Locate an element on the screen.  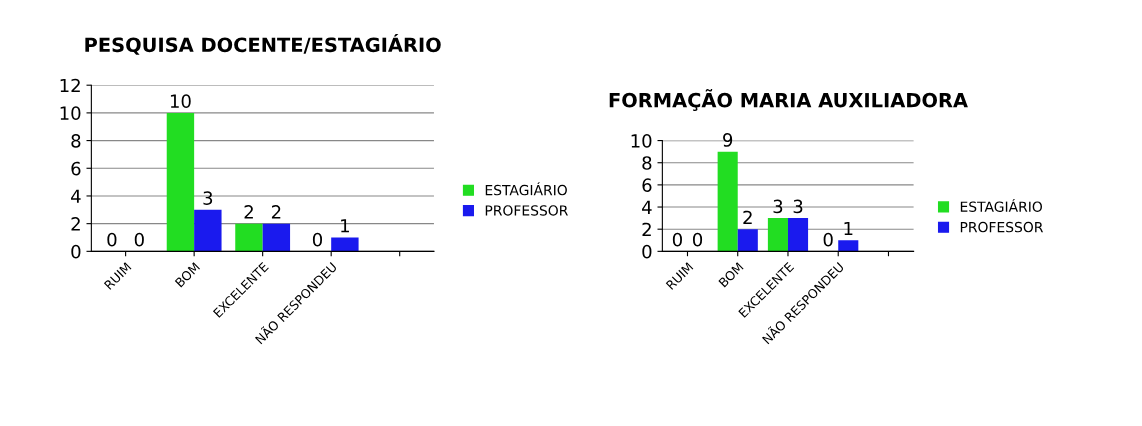
chart-title: FORMAÇÃO MARIA AUXILIADORA is located at coordinates (788, 100).